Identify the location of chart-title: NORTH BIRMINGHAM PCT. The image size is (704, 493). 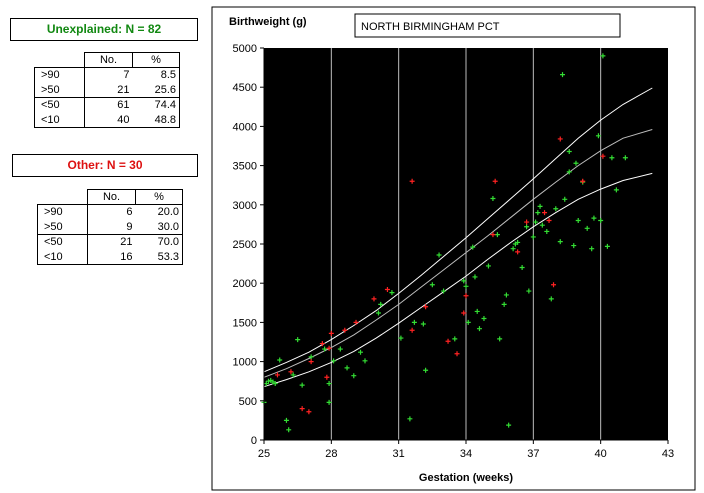
(430, 27).